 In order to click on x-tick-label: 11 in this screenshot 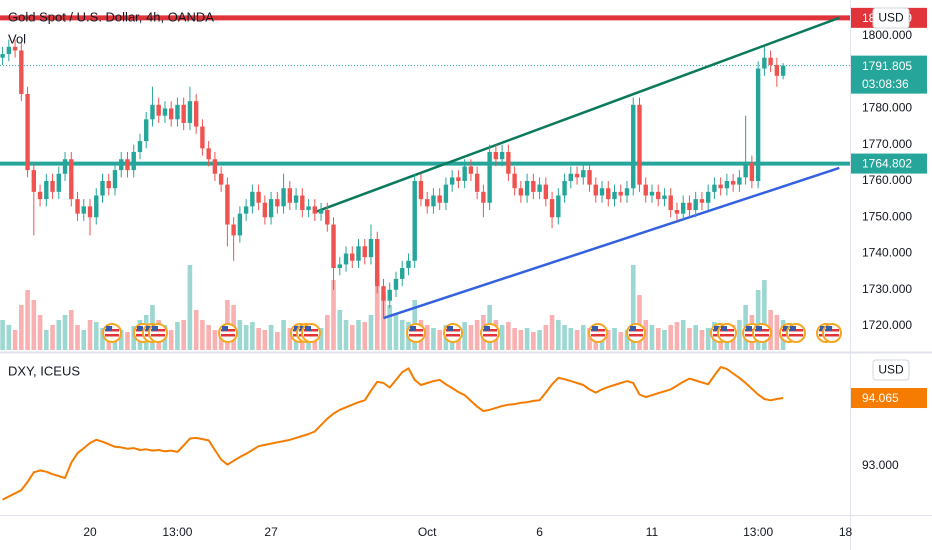, I will do `click(652, 532)`.